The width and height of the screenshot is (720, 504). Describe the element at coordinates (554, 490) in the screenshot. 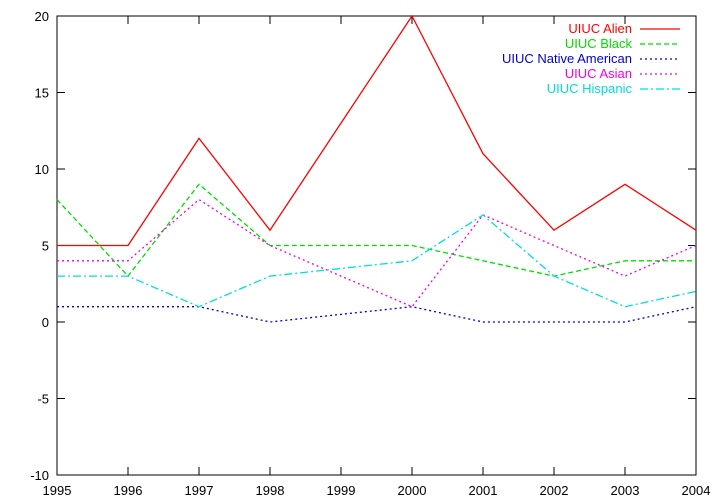

I see `x-tick-label: 2002` at that location.